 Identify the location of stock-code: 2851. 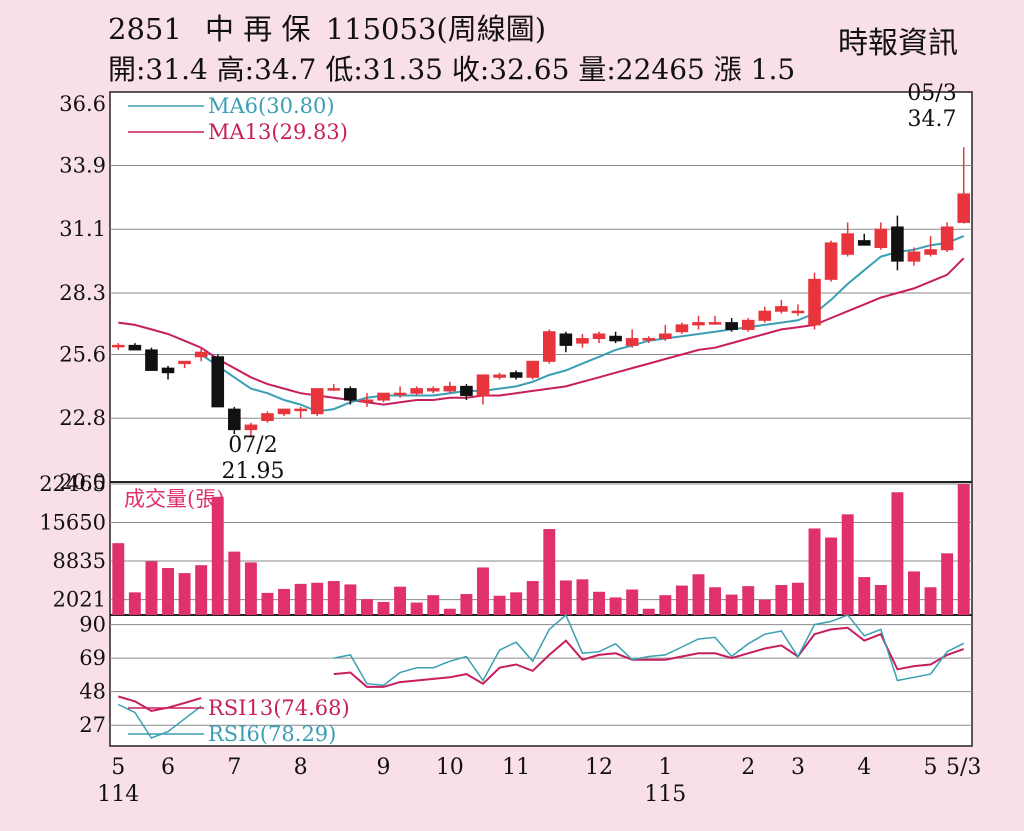
(145, 29).